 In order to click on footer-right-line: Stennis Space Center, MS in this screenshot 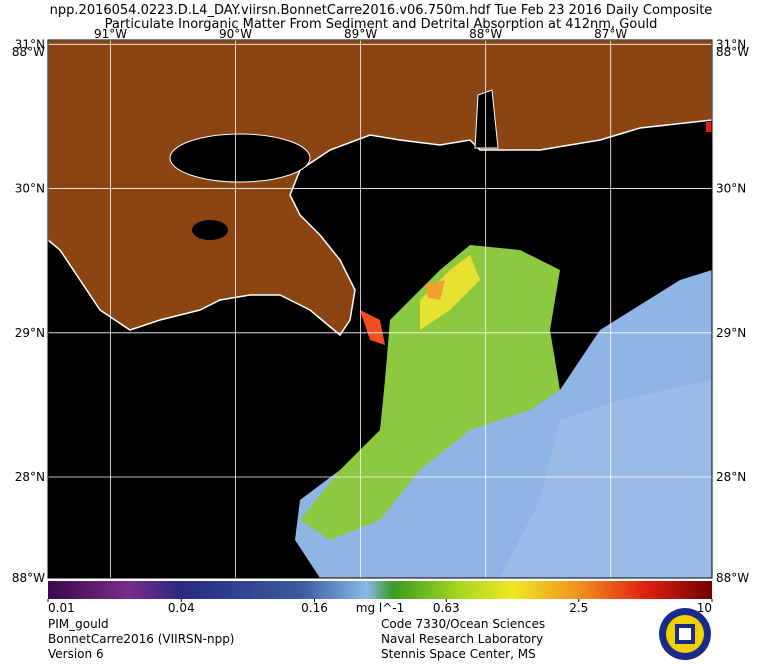, I will do `click(458, 654)`.